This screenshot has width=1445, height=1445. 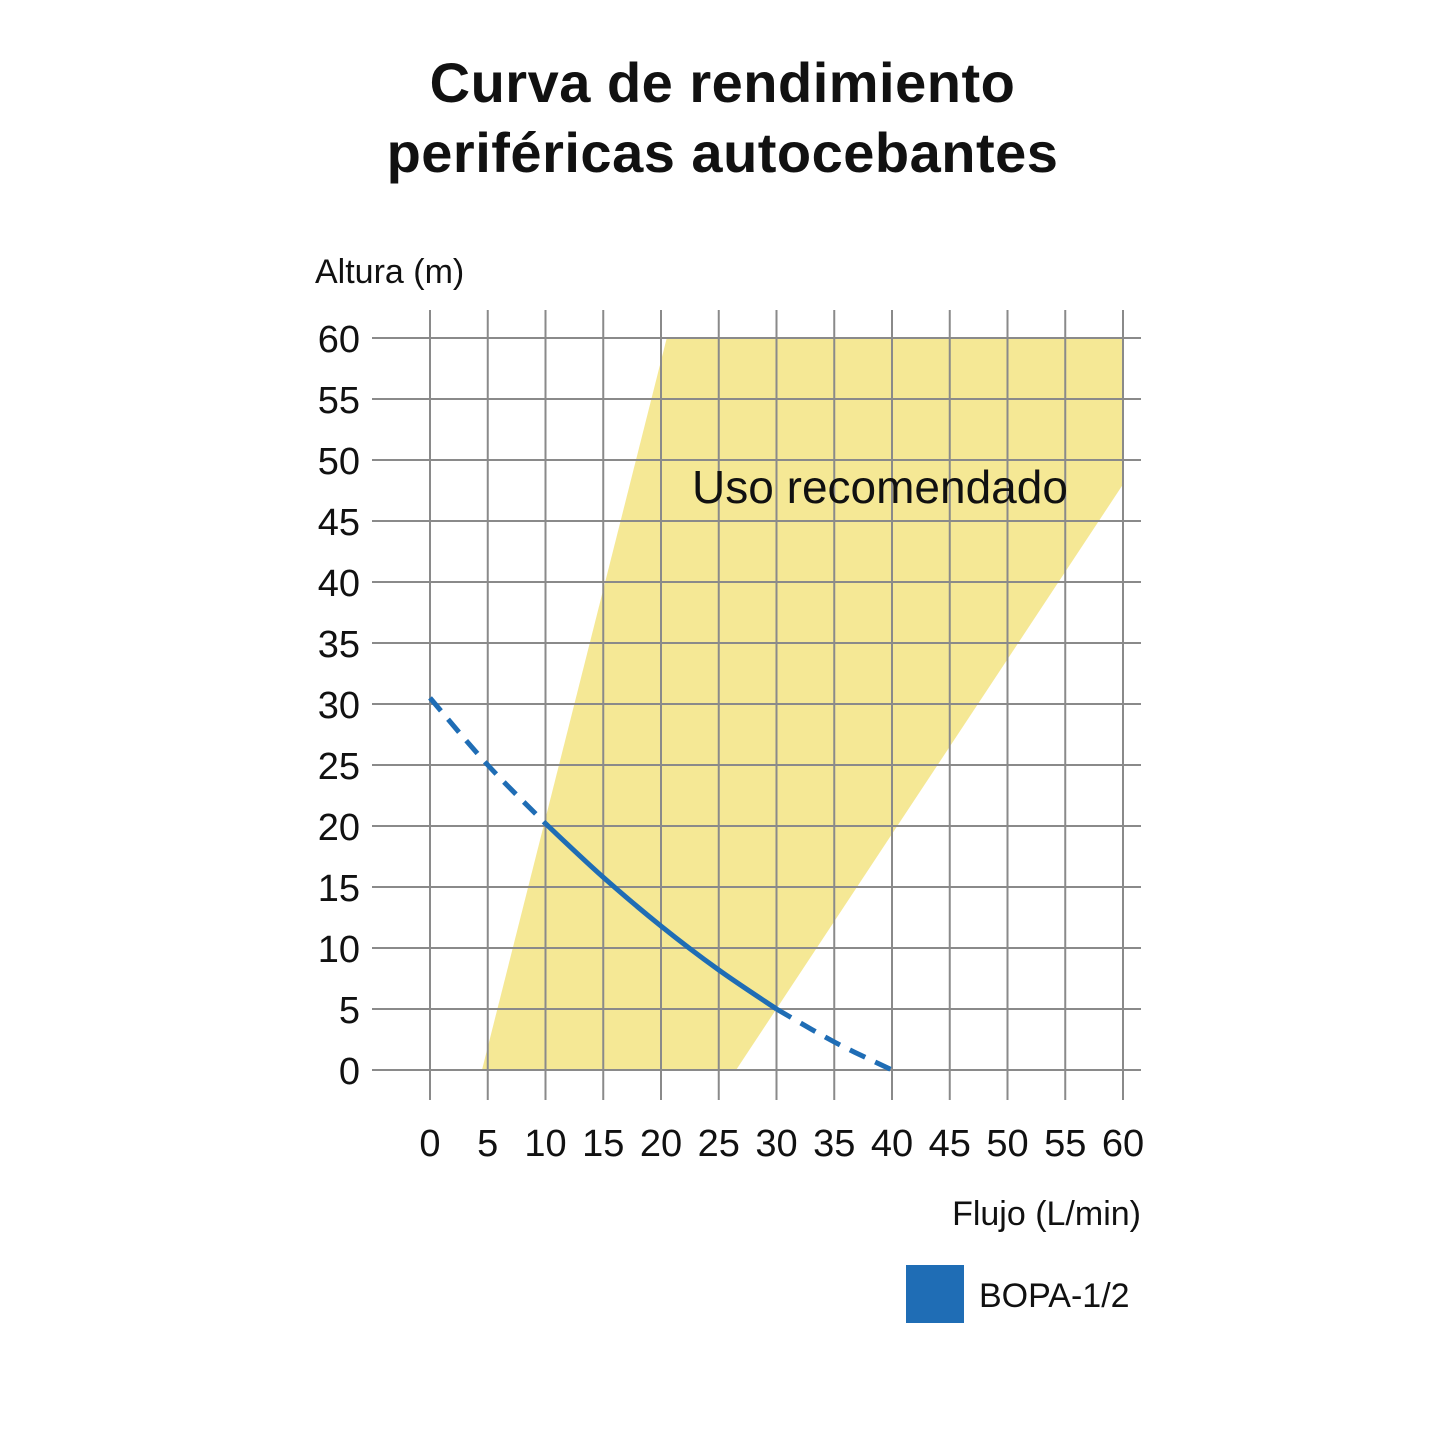 What do you see at coordinates (1065, 1144) in the screenshot?
I see `x-tick-label-55: 55` at bounding box center [1065, 1144].